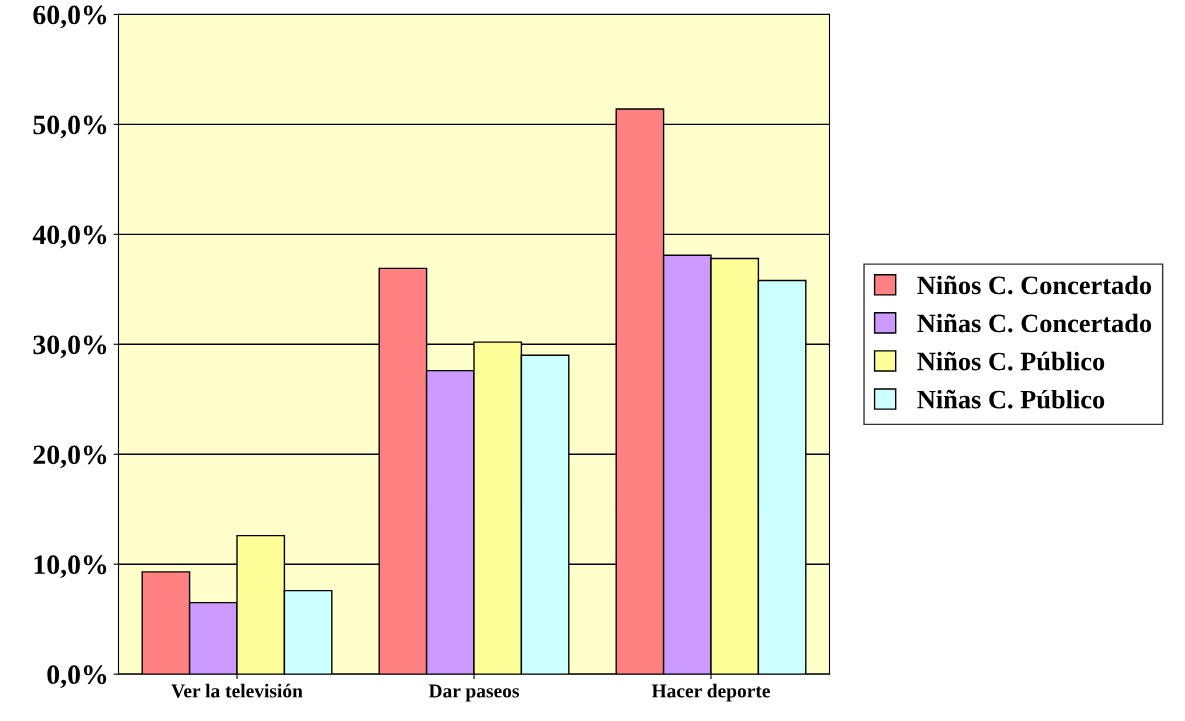  What do you see at coordinates (473, 693) in the screenshot?
I see `x-tick-label: Dar paseos` at bounding box center [473, 693].